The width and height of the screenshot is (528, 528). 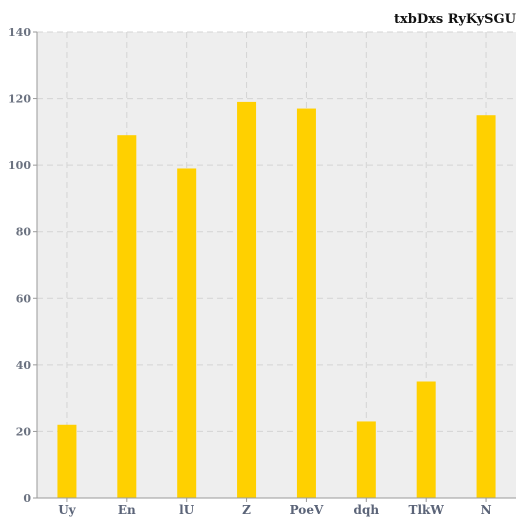 I want to click on y-tick-label: 0, so click(x=27, y=498).